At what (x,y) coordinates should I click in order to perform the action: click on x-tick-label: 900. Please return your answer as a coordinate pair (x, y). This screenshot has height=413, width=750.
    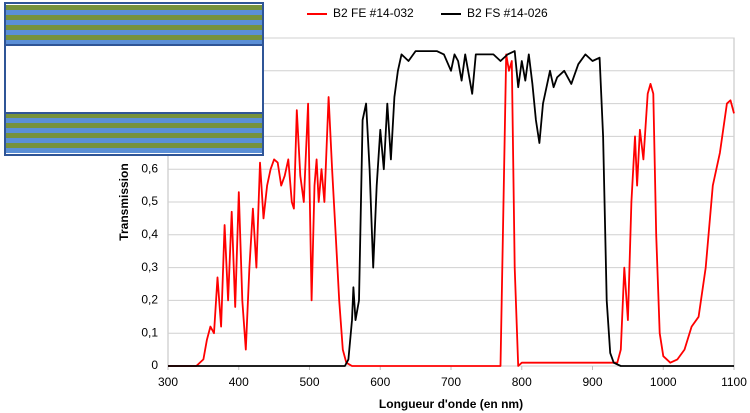
    Looking at the image, I should click on (592, 382).